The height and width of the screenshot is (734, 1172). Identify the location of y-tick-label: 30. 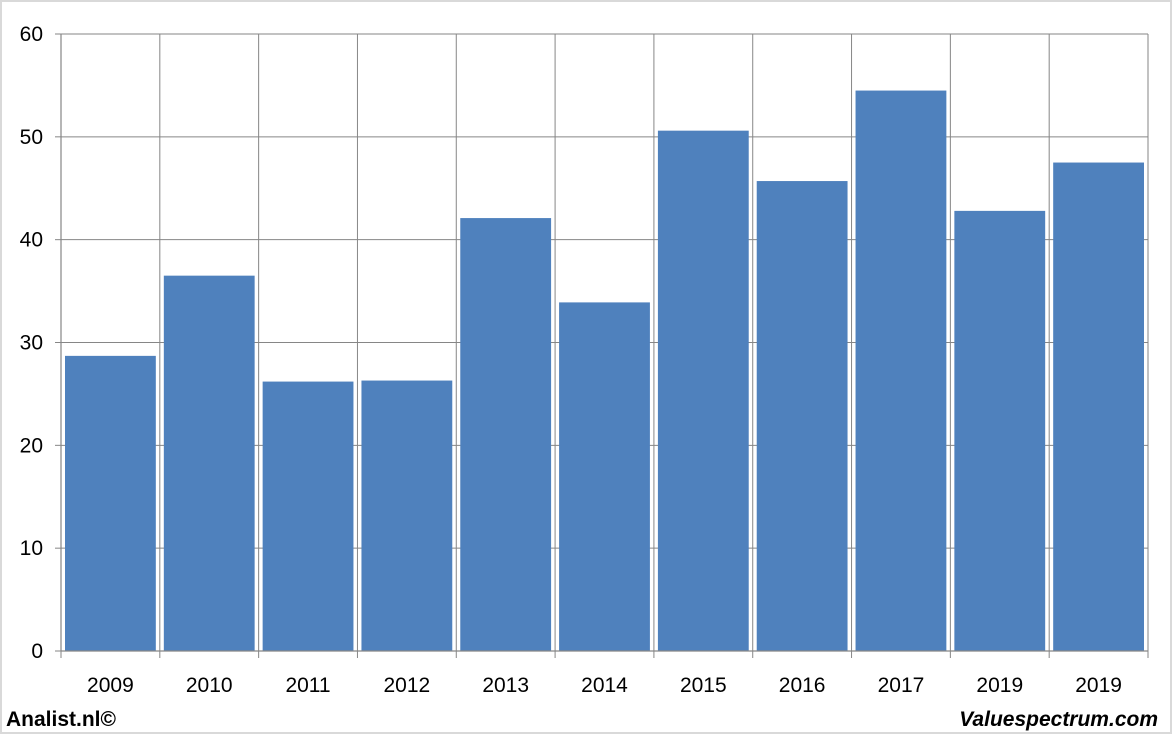
(31, 343).